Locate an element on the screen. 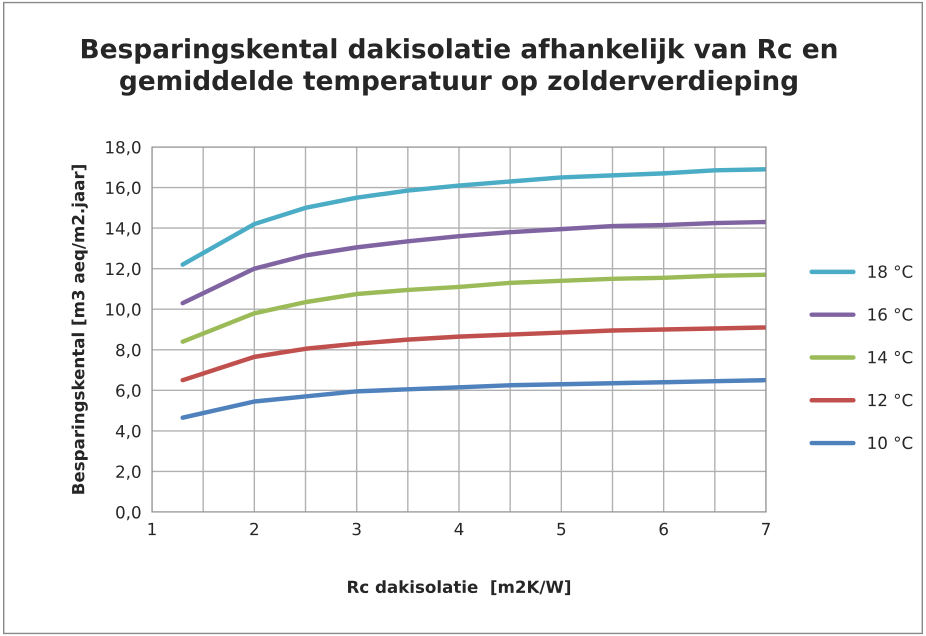  y-tick-label: 10,0 is located at coordinates (123, 310).